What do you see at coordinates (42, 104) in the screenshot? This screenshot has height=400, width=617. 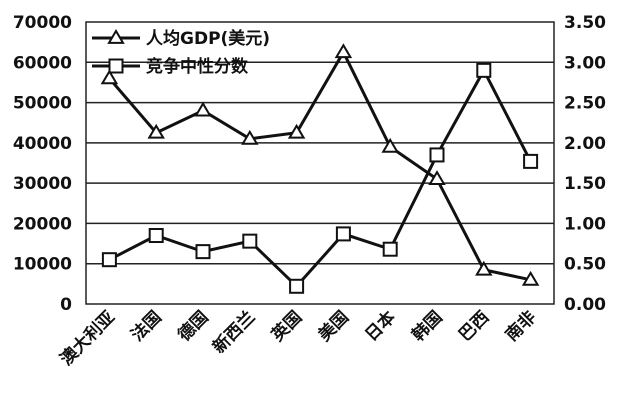 I see `left-tick-label: 50000` at bounding box center [42, 104].